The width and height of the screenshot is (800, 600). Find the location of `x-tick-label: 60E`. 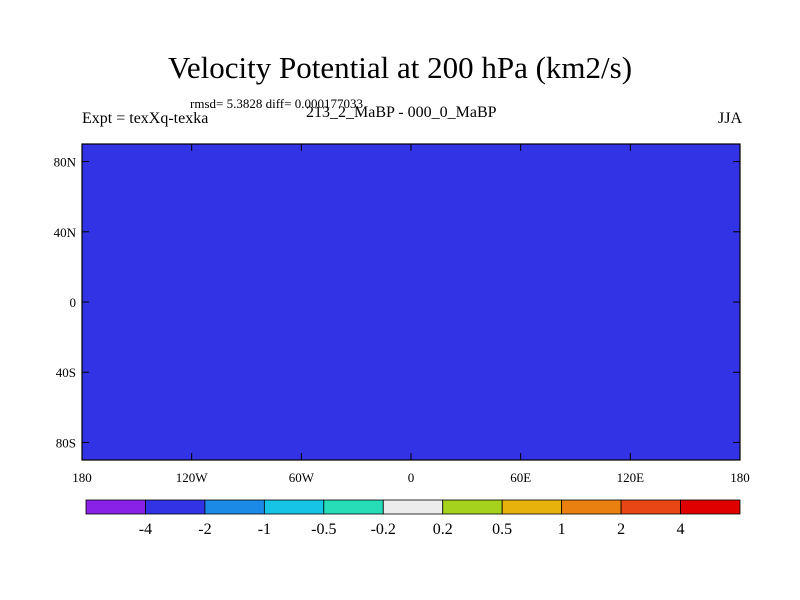

x-tick-label: 60E is located at coordinates (520, 477).